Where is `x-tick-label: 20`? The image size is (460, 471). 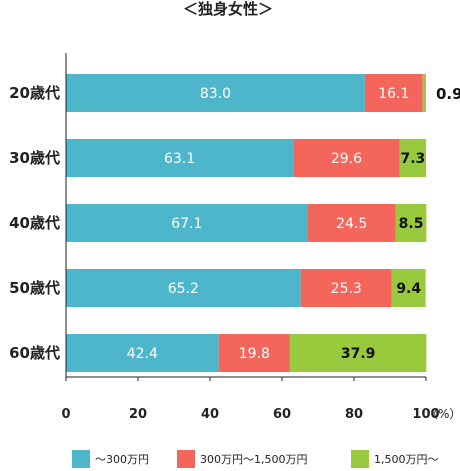 x-tick-label: 20 is located at coordinates (138, 414).